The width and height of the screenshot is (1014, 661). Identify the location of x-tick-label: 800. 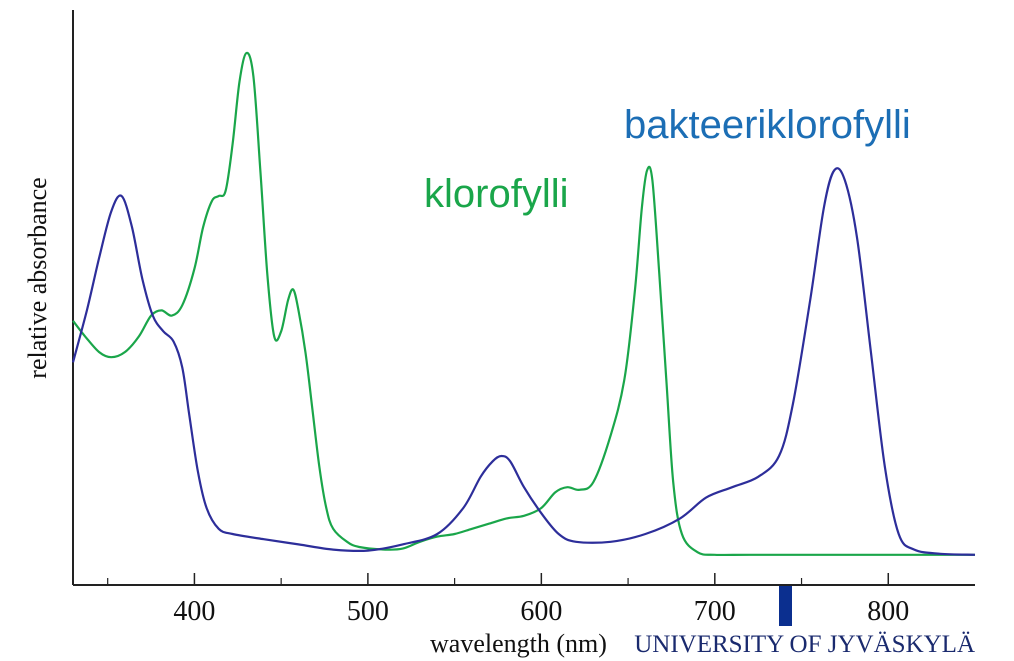
(888, 611).